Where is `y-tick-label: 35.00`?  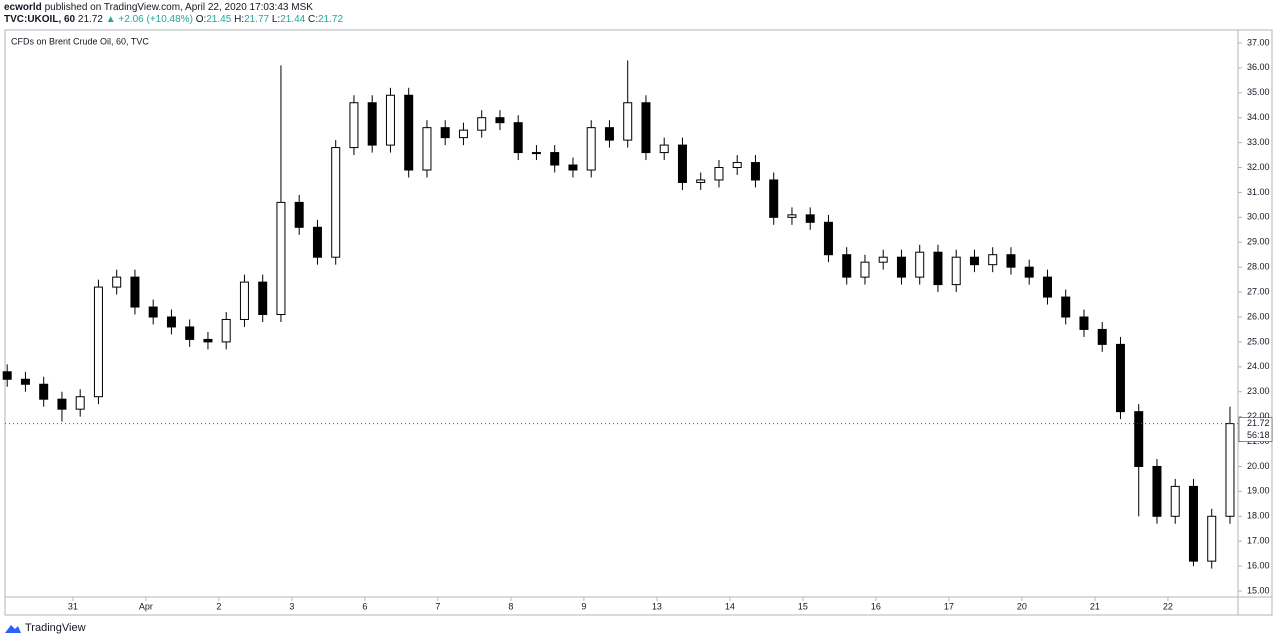
y-tick-label: 35.00 is located at coordinates (1258, 92).